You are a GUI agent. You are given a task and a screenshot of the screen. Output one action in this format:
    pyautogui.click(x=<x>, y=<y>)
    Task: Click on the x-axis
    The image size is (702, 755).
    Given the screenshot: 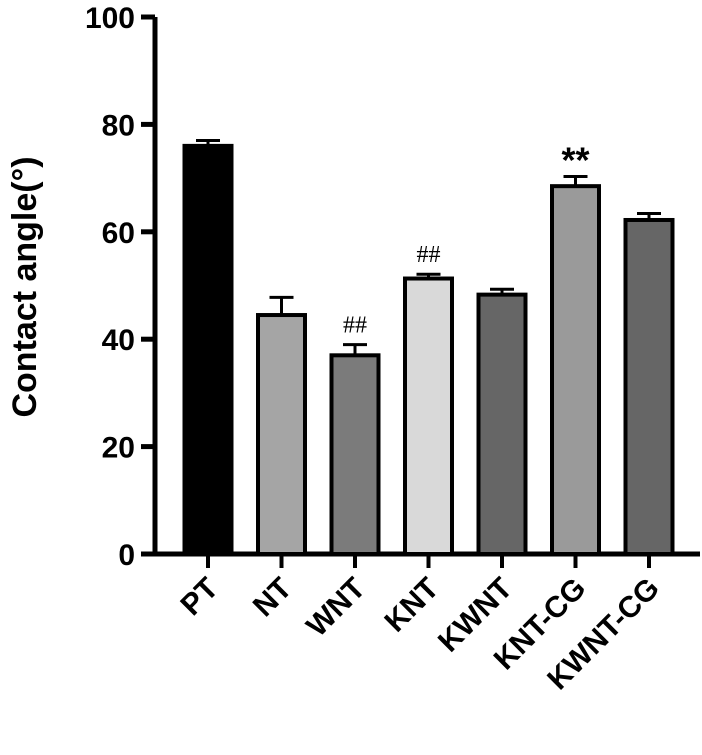 What is the action you would take?
    pyautogui.click(x=426, y=559)
    